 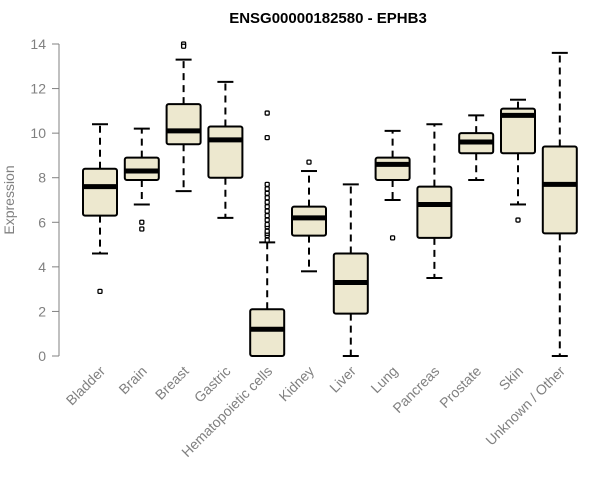 I want to click on x-tick-label: Breast, so click(x=172, y=383).